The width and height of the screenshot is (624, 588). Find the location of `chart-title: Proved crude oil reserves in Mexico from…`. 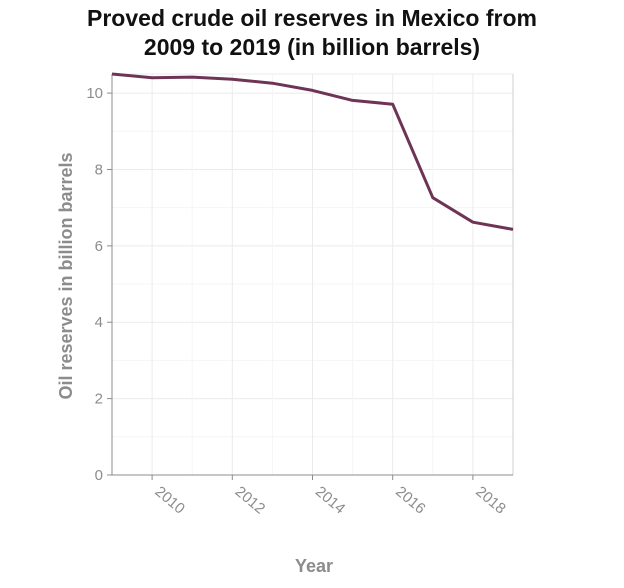

chart-title: Proved crude oil reserves in Mexico from… is located at coordinates (312, 33).